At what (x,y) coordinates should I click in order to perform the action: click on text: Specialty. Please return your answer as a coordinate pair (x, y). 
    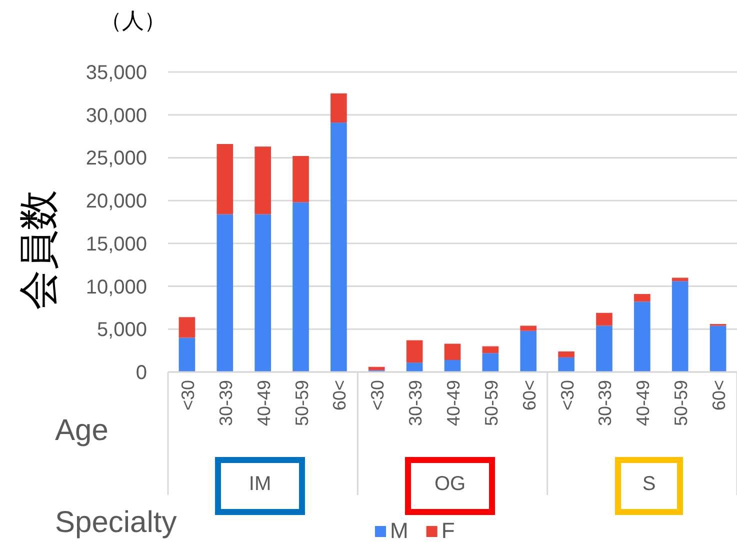
    Looking at the image, I should click on (116, 522).